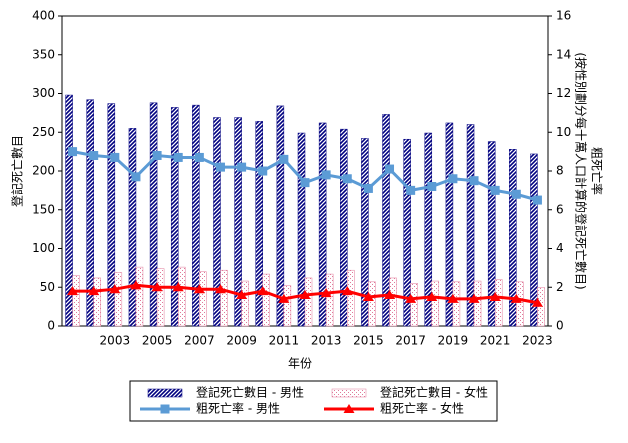  Describe the element at coordinates (326, 341) in the screenshot. I see `x-tick-label: 2013` at that location.